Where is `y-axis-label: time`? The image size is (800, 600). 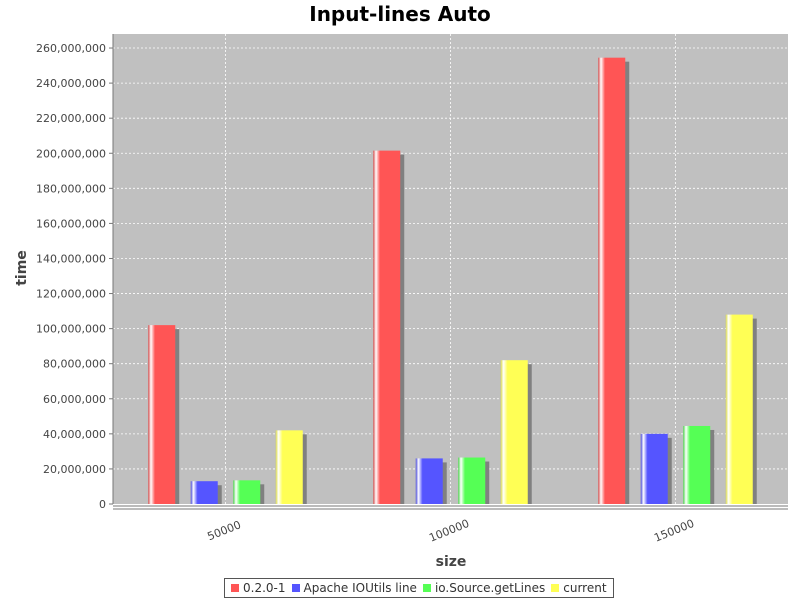 y-axis-label: time is located at coordinates (22, 268).